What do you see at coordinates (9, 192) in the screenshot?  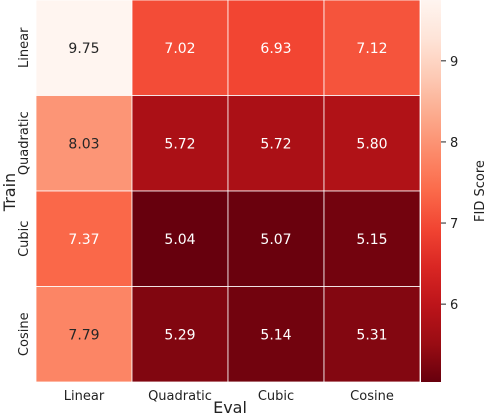 I see `y-axis-label: Train` at bounding box center [9, 192].